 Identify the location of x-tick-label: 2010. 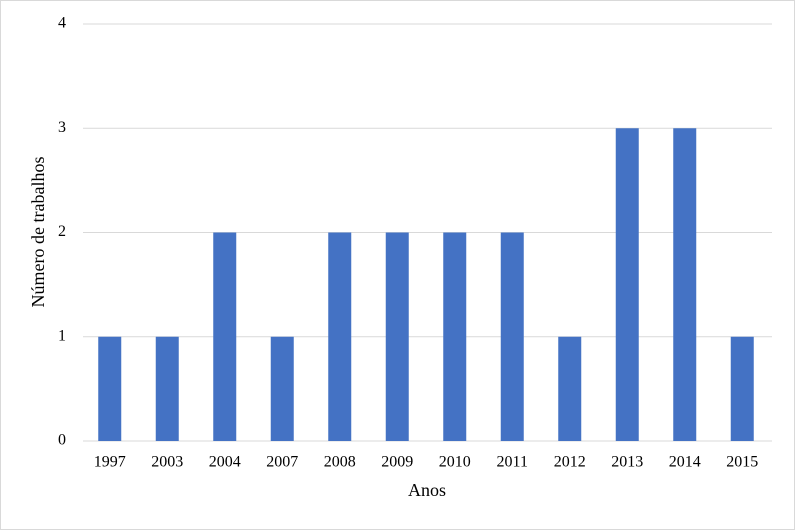
(455, 462).